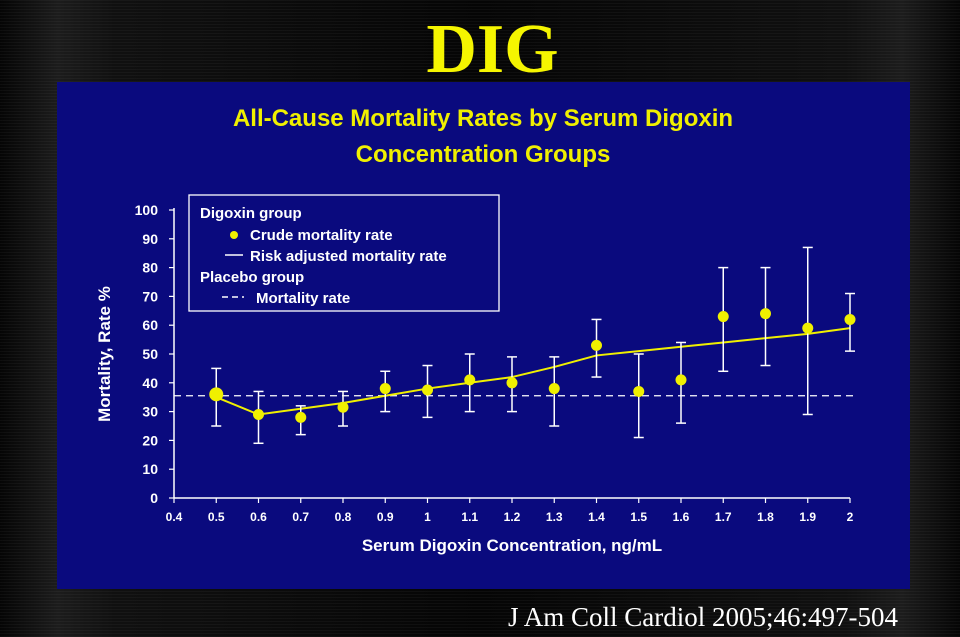 This screenshot has height=637, width=960. I want to click on y-tick-label: 0, so click(154, 498).